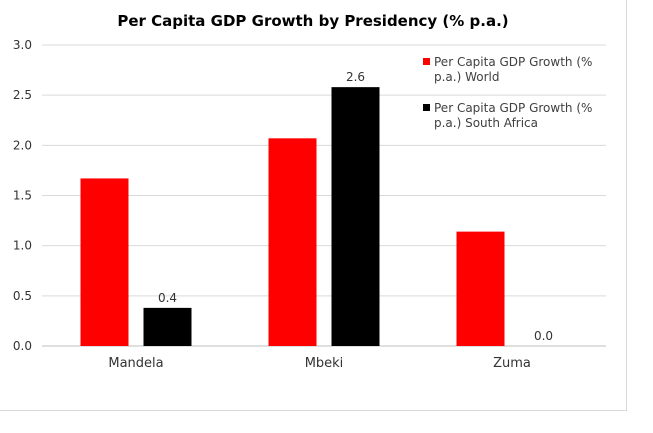 This screenshot has height=433, width=653. Describe the element at coordinates (22, 296) in the screenshot. I see `y-tick-label: 0.5` at that location.